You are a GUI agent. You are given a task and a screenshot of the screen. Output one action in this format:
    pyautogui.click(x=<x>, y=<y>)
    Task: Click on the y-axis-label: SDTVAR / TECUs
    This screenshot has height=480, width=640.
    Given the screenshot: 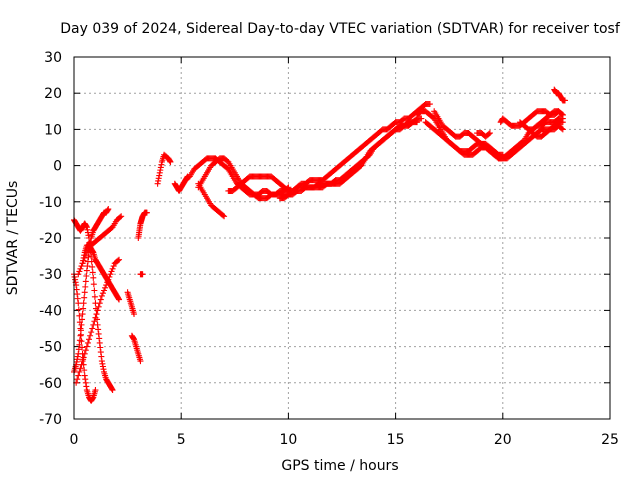 What is the action you would take?
    pyautogui.click(x=13, y=238)
    